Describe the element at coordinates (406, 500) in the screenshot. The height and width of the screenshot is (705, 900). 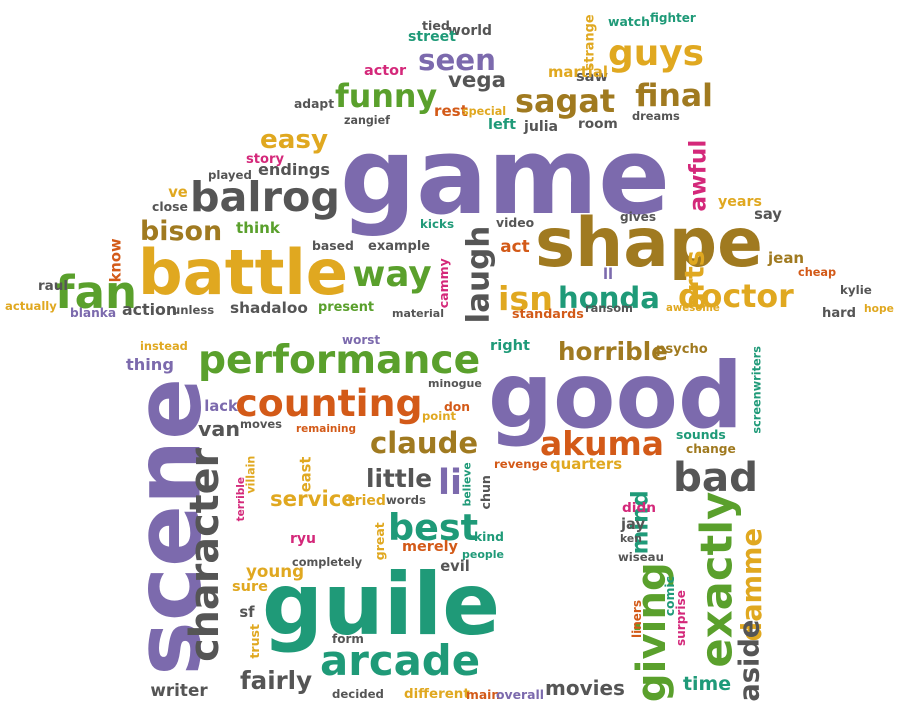
I see `word-words: words` at that location.